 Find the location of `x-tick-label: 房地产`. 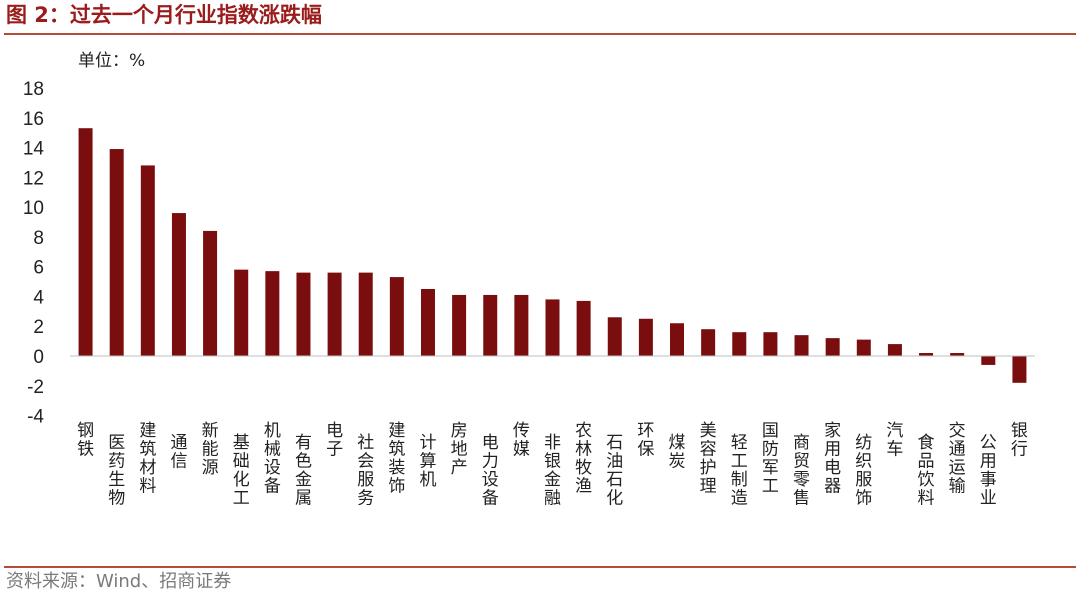

x-tick-label: 房地产 is located at coordinates (459, 449).